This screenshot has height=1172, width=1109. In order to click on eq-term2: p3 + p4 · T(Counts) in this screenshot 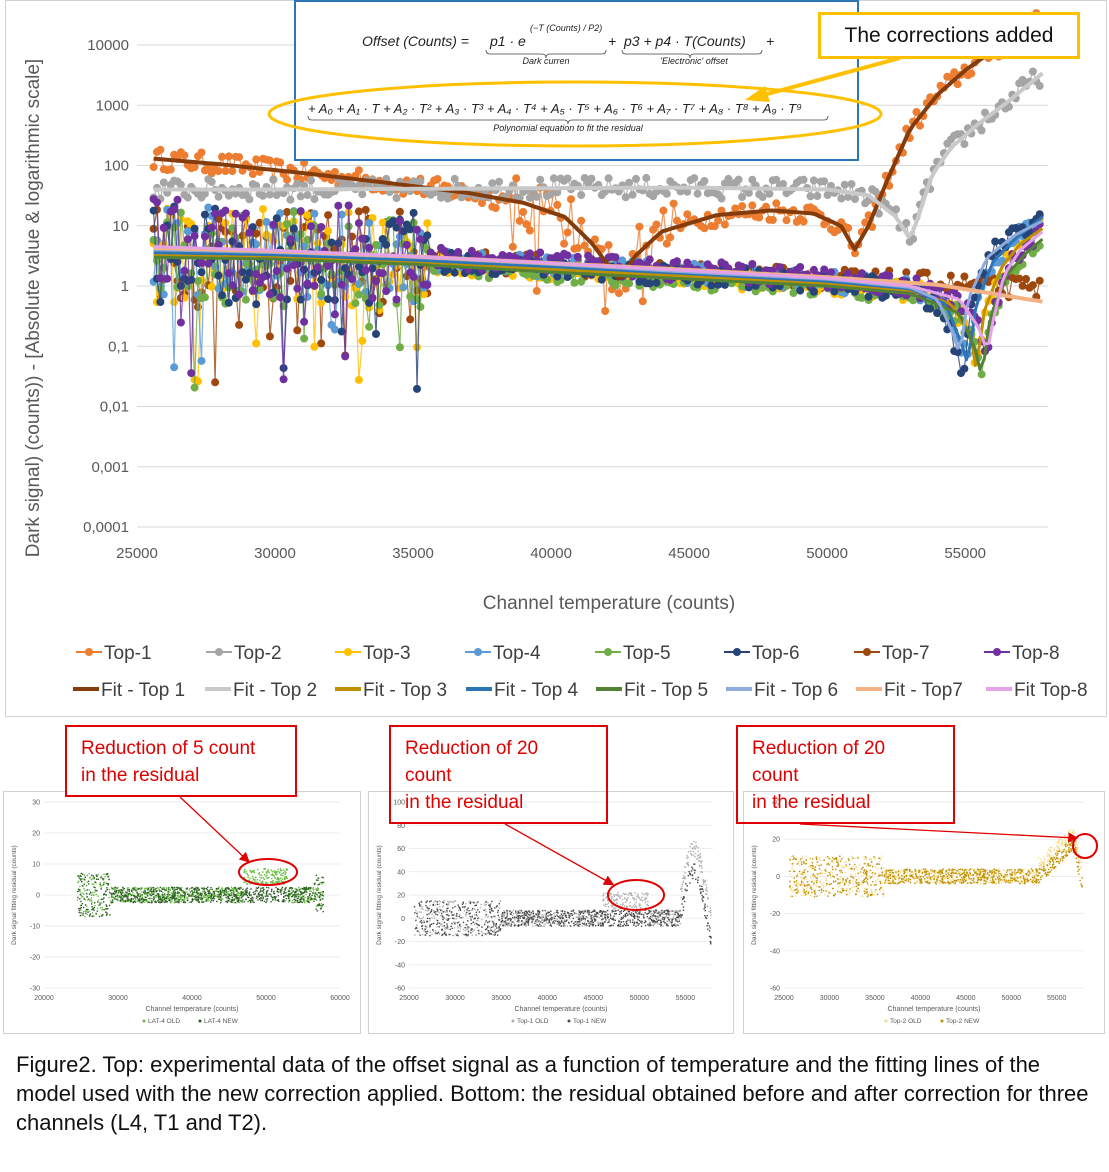, I will do `click(684, 41)`.